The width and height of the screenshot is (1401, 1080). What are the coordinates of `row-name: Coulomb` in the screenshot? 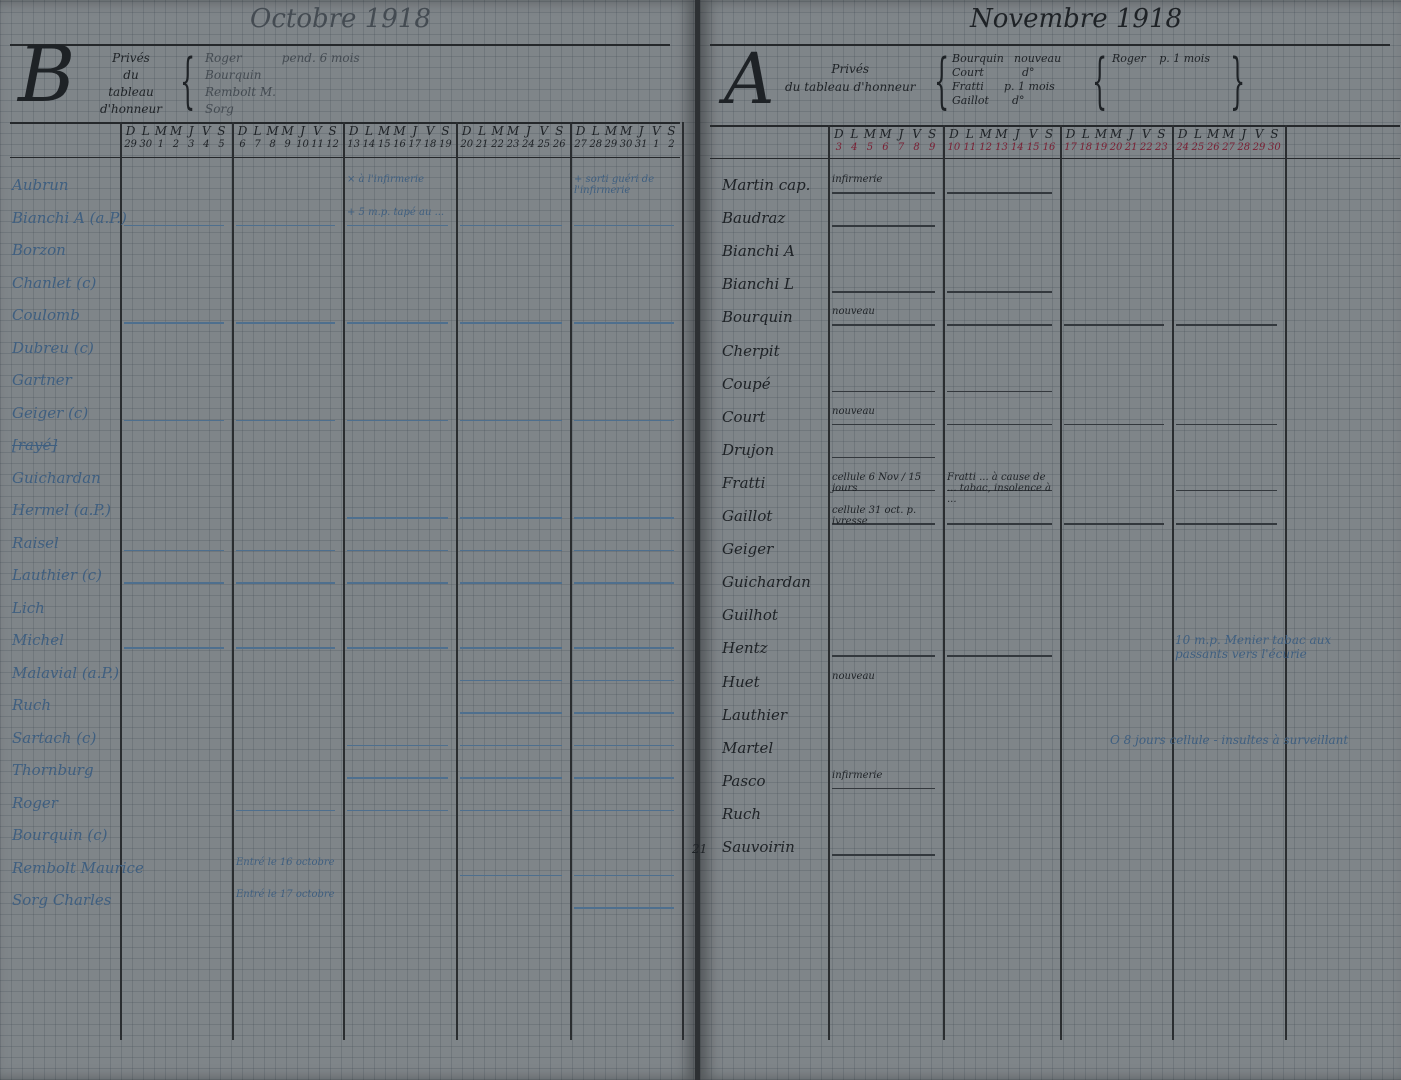 It's located at (46, 315).